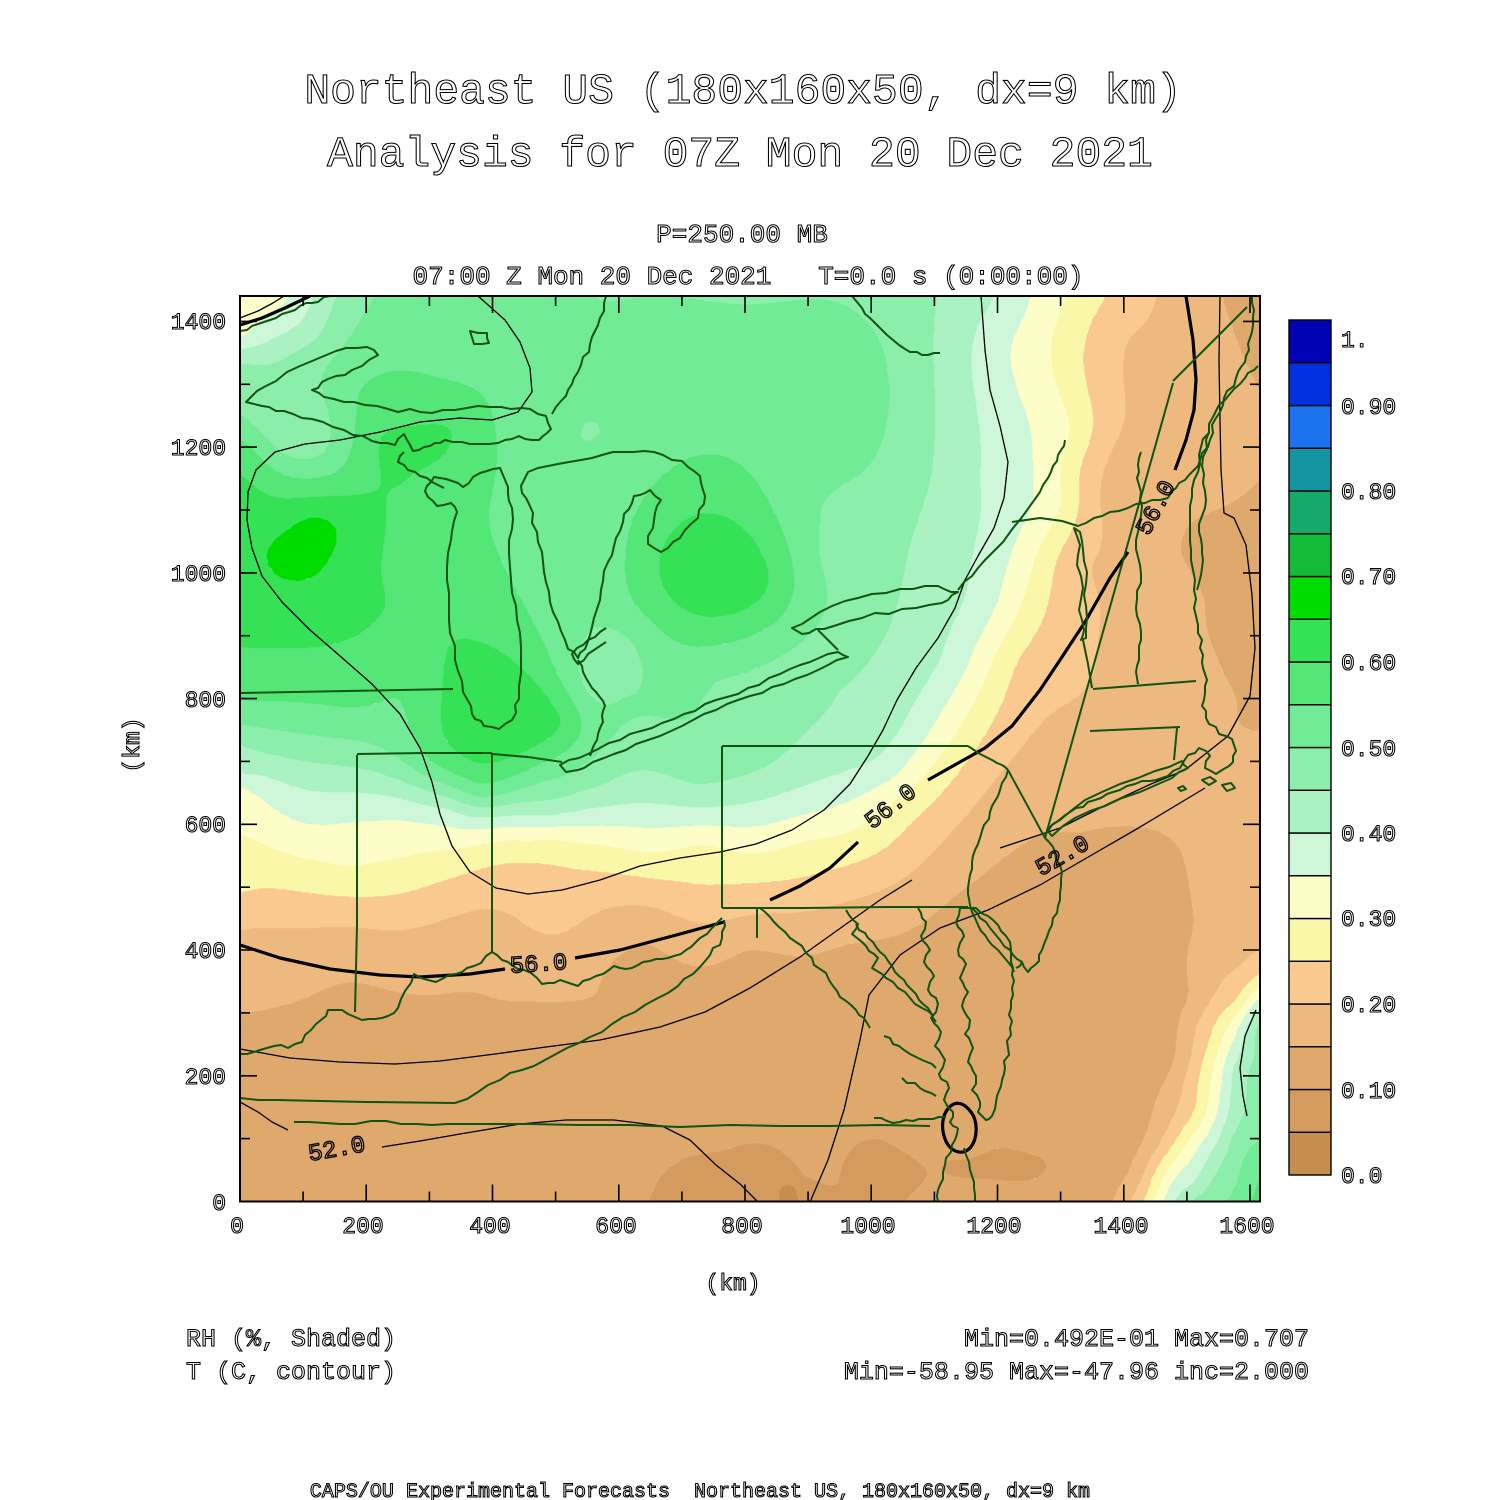 The image size is (1500, 1500). Describe the element at coordinates (742, 91) in the screenshot. I see `svg-text:Northeast US (180x160x50, dx=9: Northeast US (180x160x50, dx=9 km)` at that location.